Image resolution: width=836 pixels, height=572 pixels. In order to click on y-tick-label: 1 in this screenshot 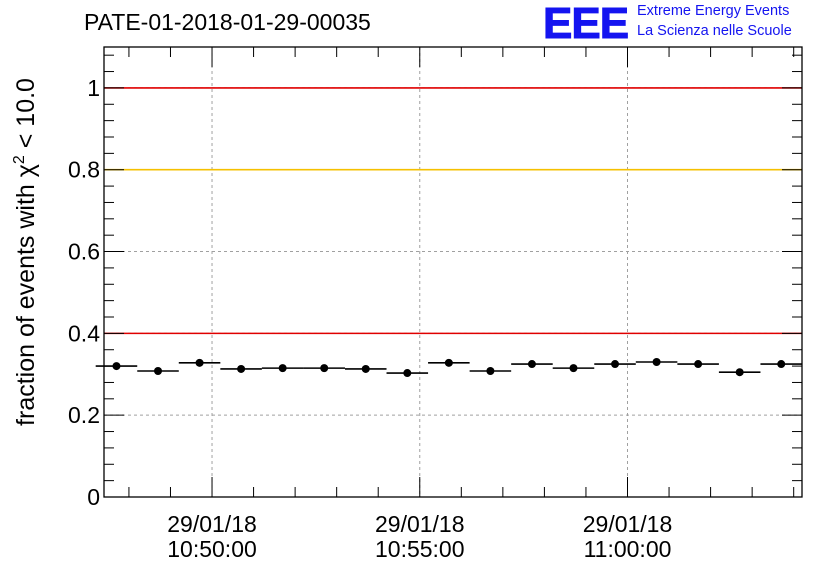, I will do `click(93, 88)`.